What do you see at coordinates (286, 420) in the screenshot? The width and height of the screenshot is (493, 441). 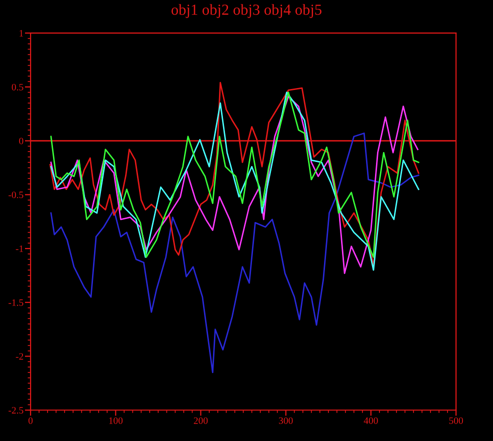 I see `x-tick-label: 300` at bounding box center [286, 420].